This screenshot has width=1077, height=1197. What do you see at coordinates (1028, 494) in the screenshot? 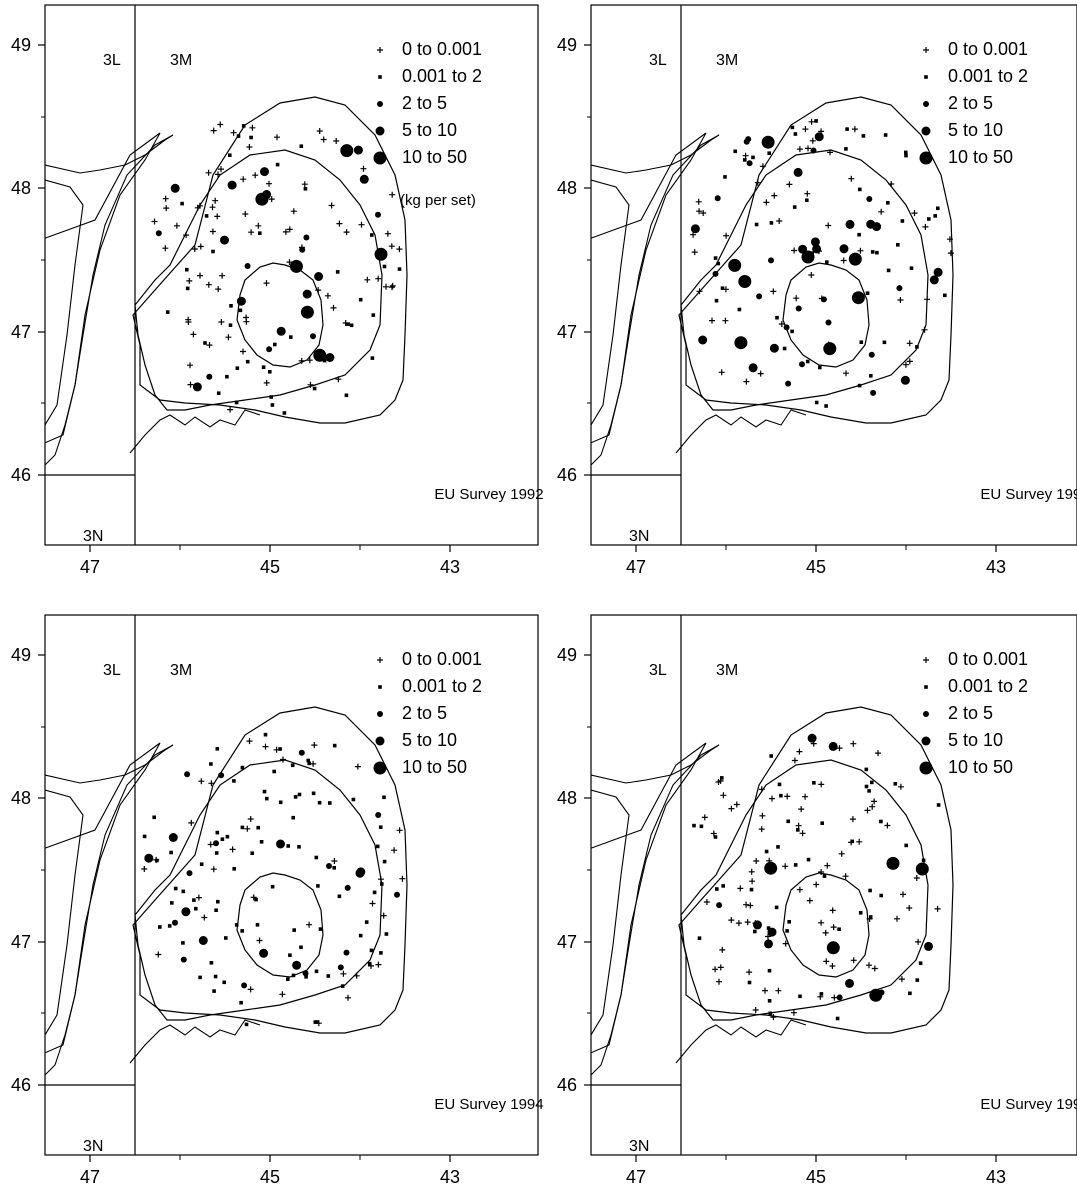
I see `panel-title: EU Survey 1993` at bounding box center [1028, 494].